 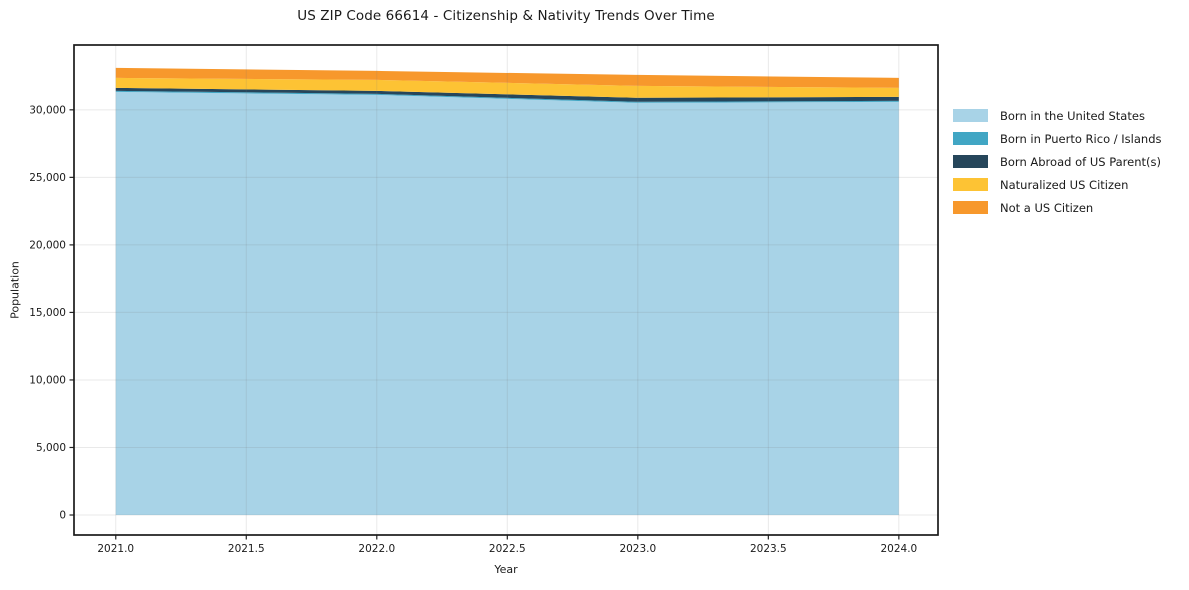 I want to click on legend-item: Born Abroad of US Parent(s), so click(x=1057, y=161).